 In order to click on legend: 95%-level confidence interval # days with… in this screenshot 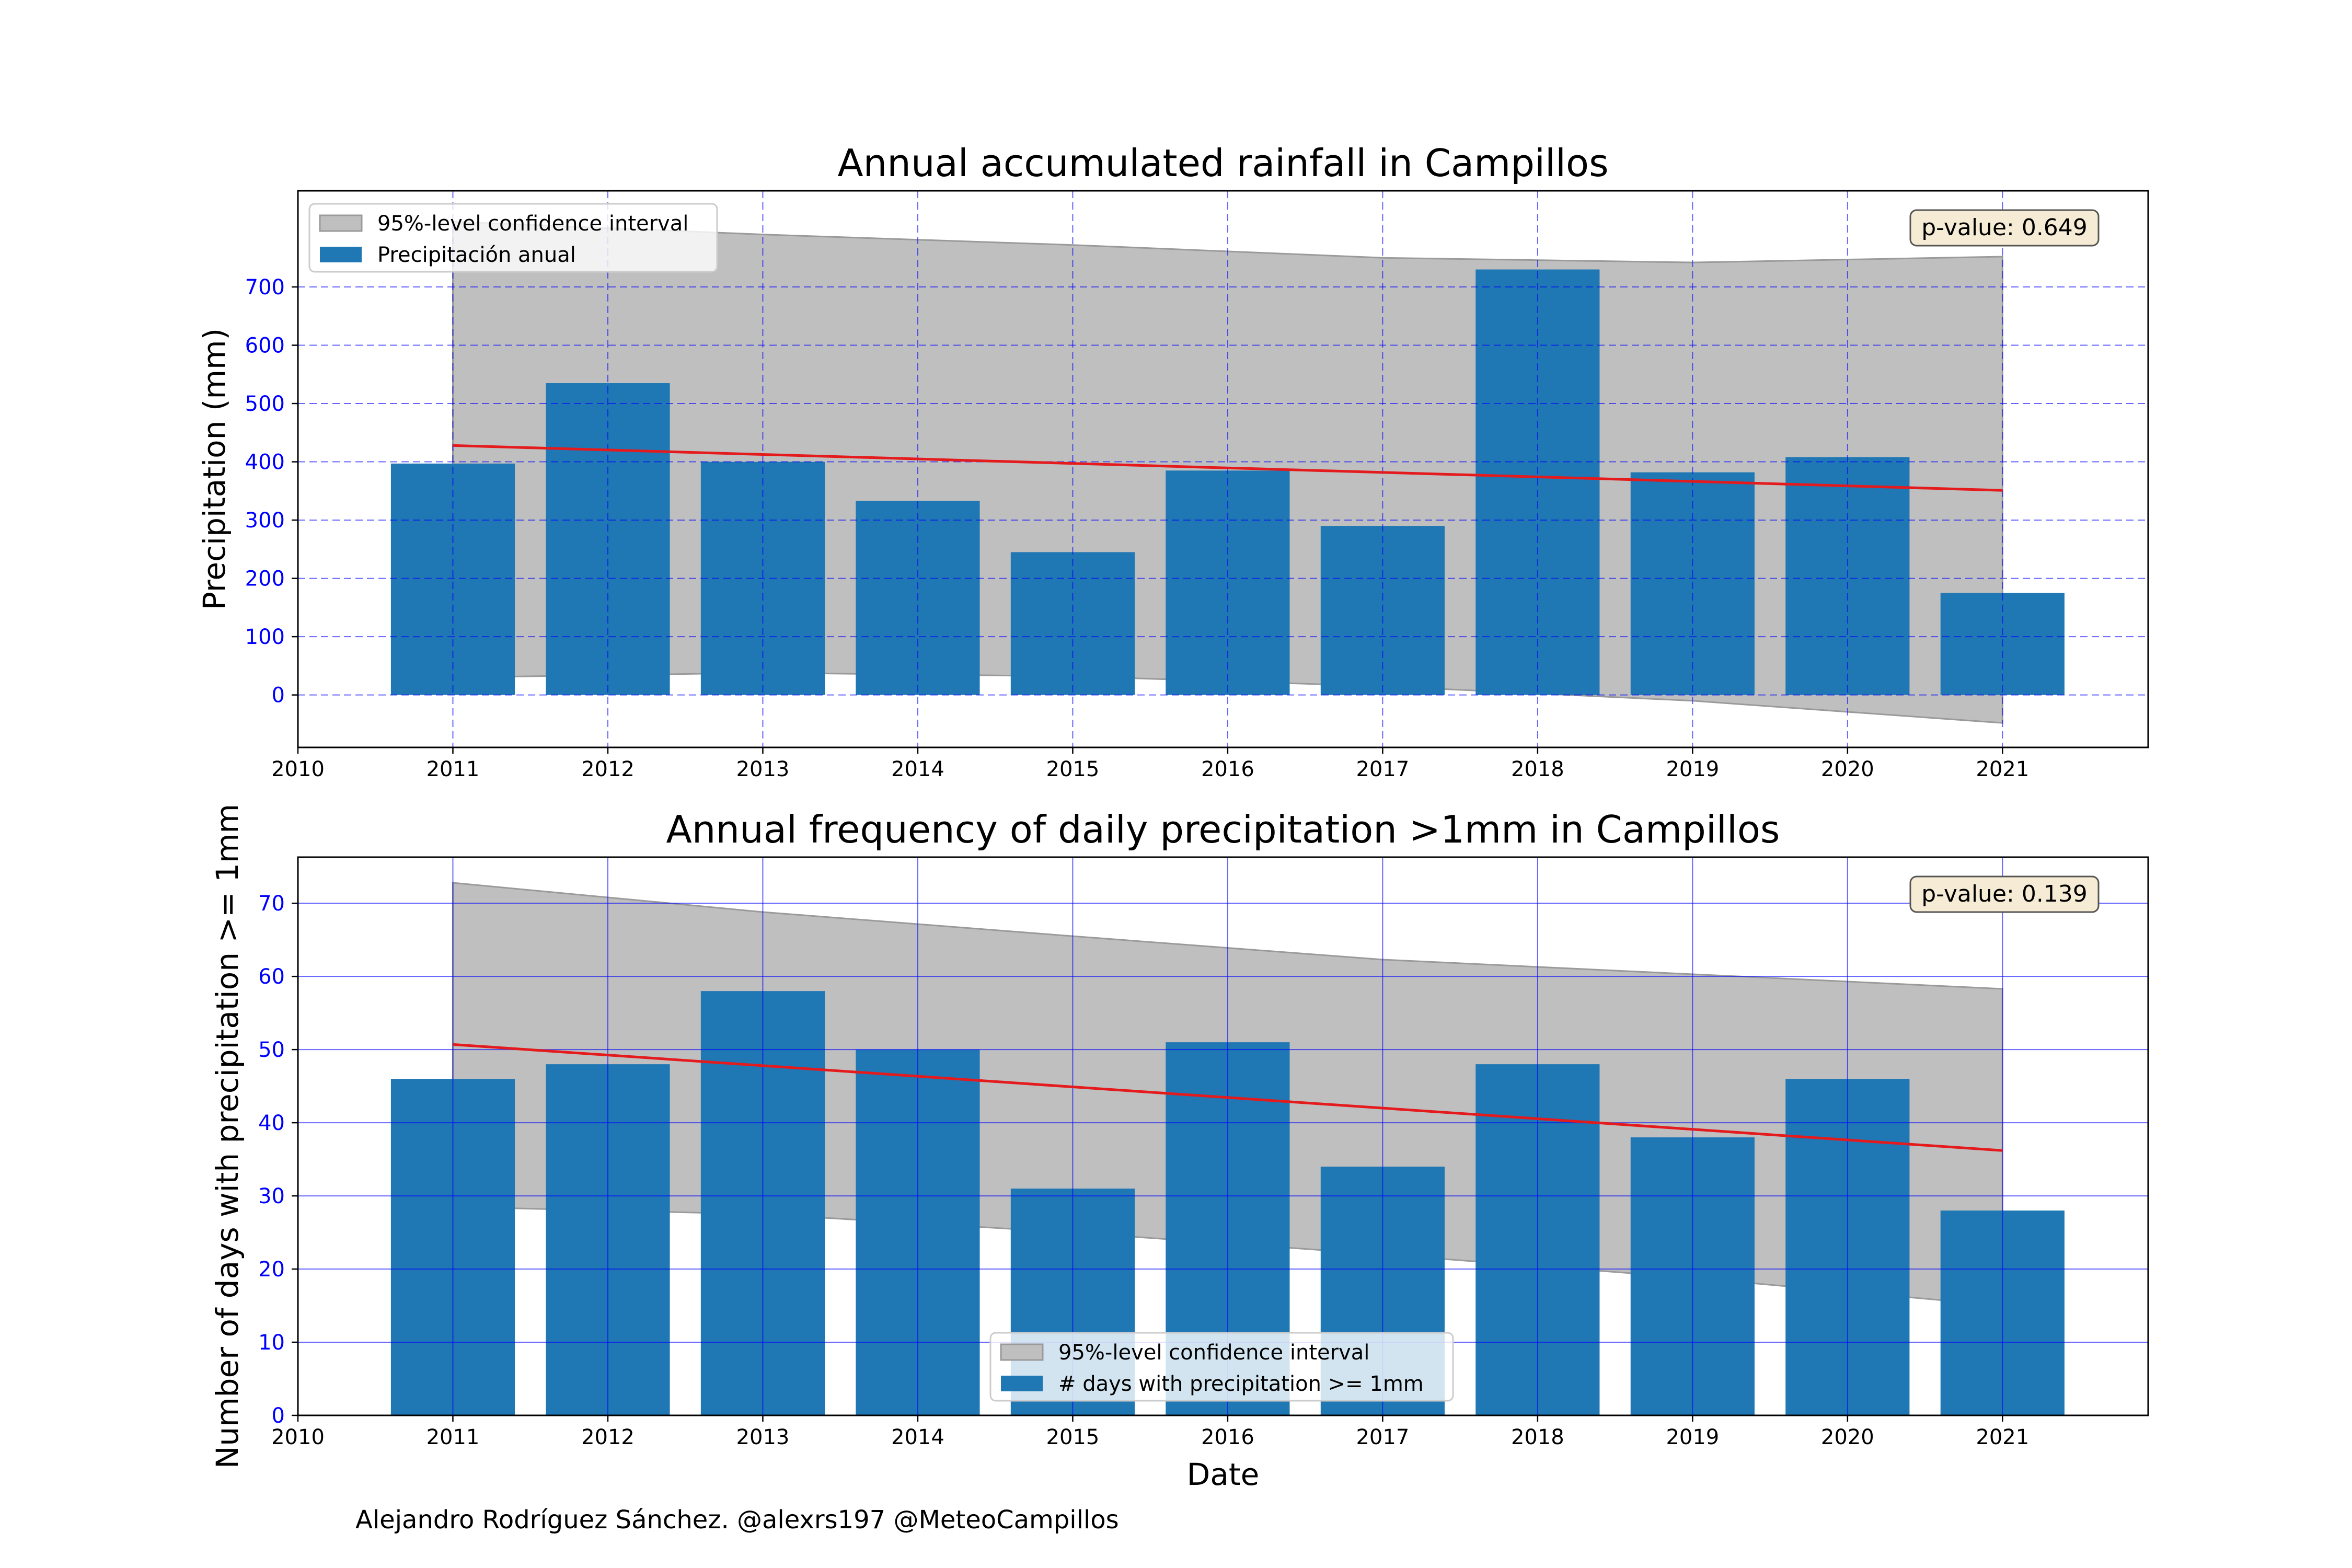, I will do `click(1221, 1367)`.